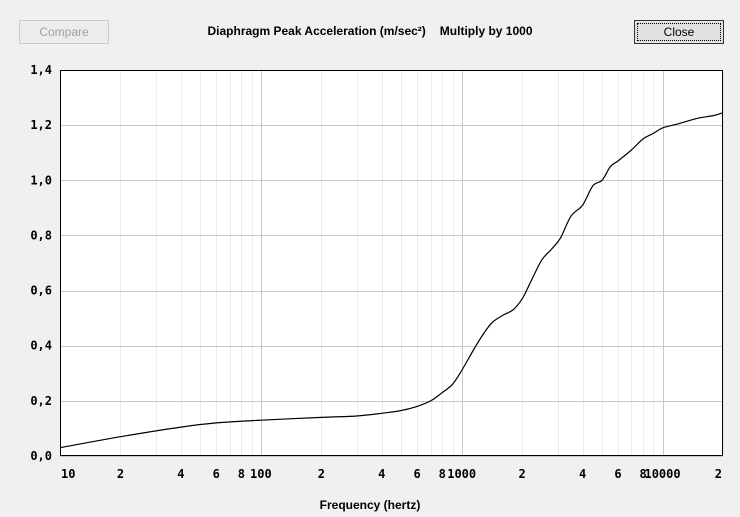 Image resolution: width=740 pixels, height=517 pixels. I want to click on y-tick-label: 1,4, so click(41, 70).